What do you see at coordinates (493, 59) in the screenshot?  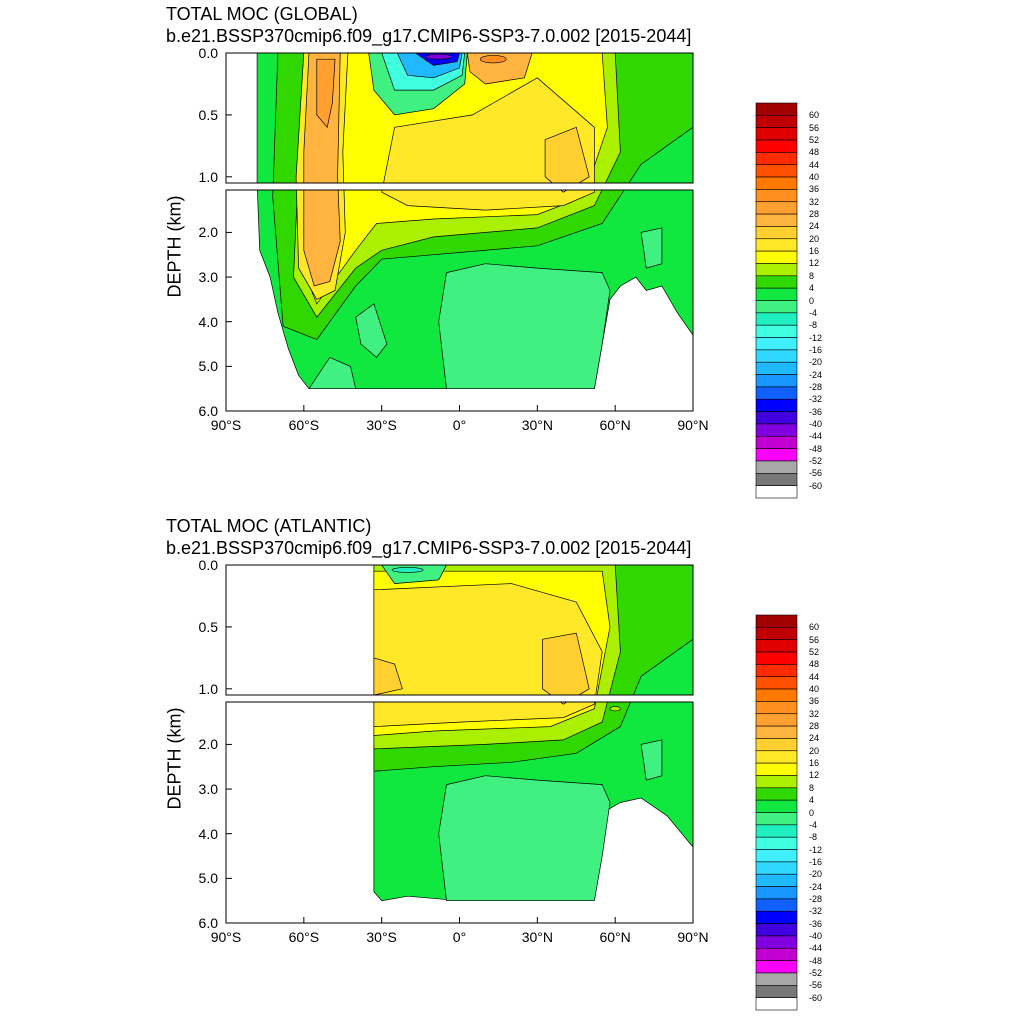 I see `north-tropical-core` at bounding box center [493, 59].